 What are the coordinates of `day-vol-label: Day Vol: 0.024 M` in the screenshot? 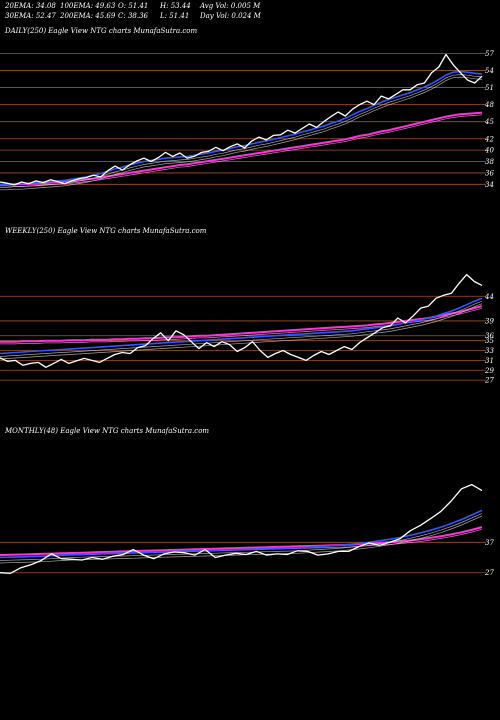 It's located at (230, 16).